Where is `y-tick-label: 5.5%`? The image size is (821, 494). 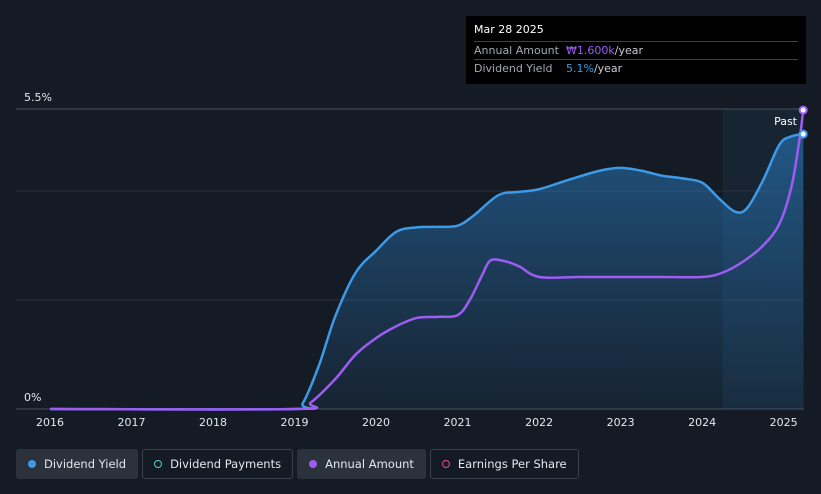
y-tick-label: 5.5% is located at coordinates (38, 97).